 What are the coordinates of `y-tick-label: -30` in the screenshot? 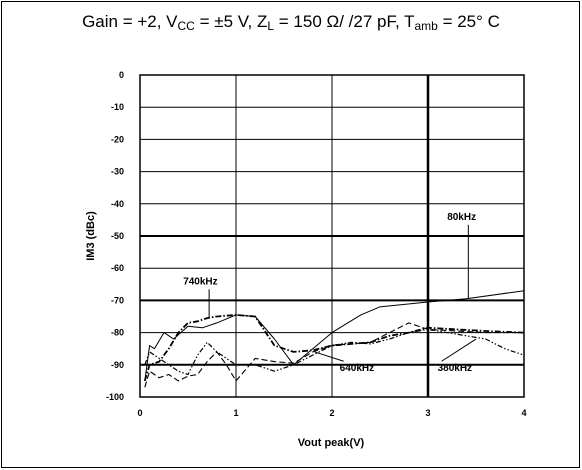 It's located at (117, 172).